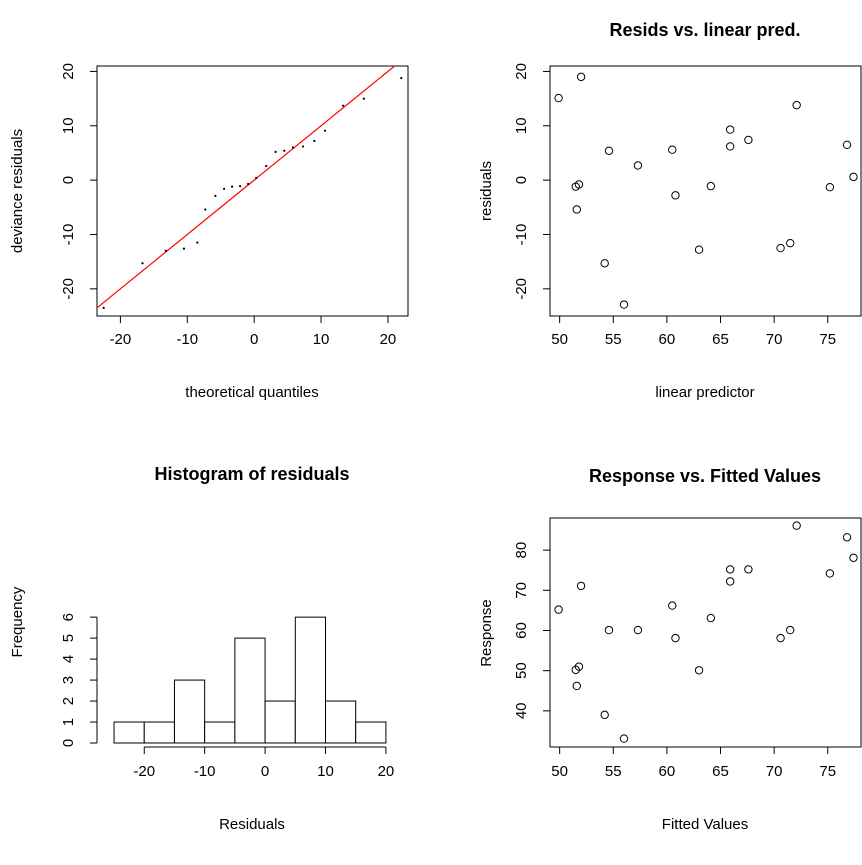  What do you see at coordinates (246, 187) in the screenshot?
I see `qq-reference-line` at bounding box center [246, 187].